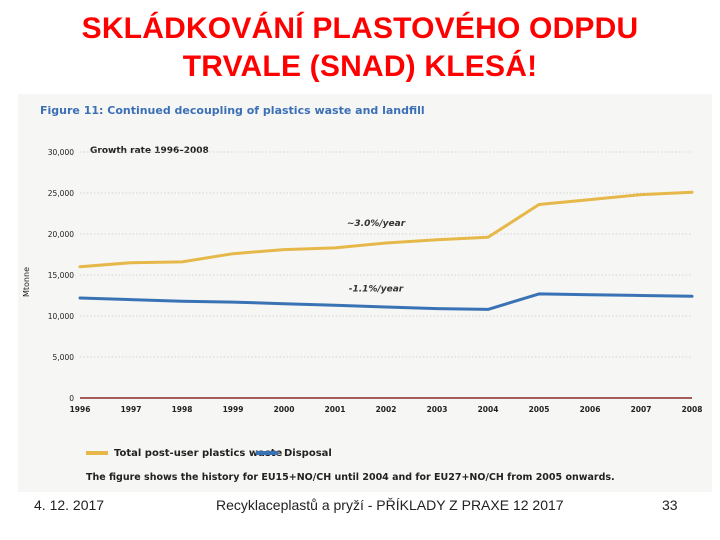  What do you see at coordinates (26, 282) in the screenshot?
I see `y-axis-label: Mtonne` at bounding box center [26, 282].